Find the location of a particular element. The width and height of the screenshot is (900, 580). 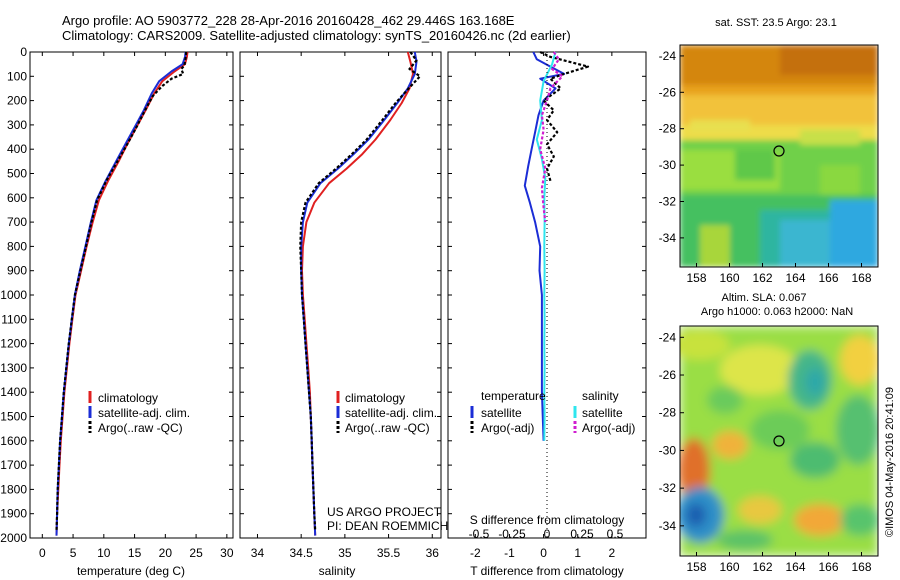

s-tick: 0.25 is located at coordinates (582, 534).